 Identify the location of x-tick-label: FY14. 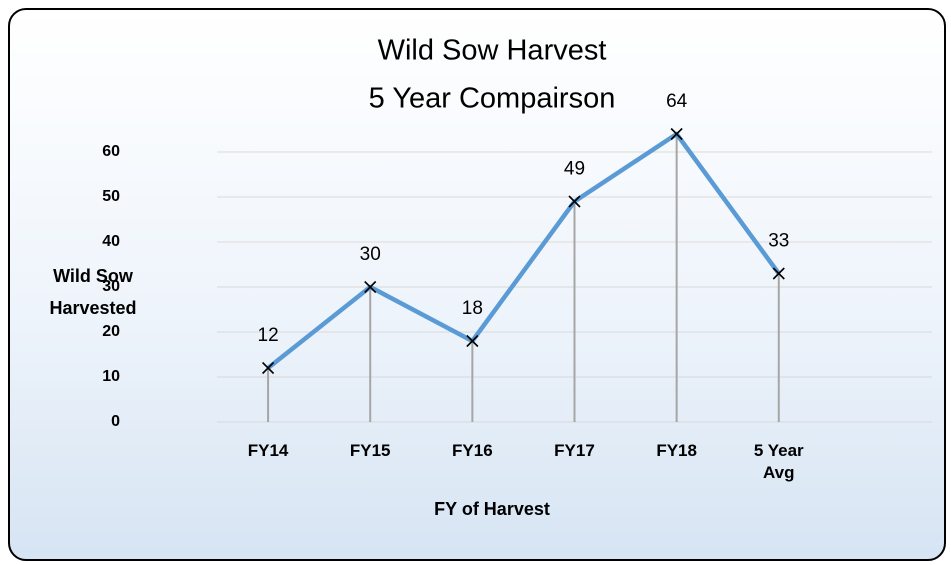
(268, 450).